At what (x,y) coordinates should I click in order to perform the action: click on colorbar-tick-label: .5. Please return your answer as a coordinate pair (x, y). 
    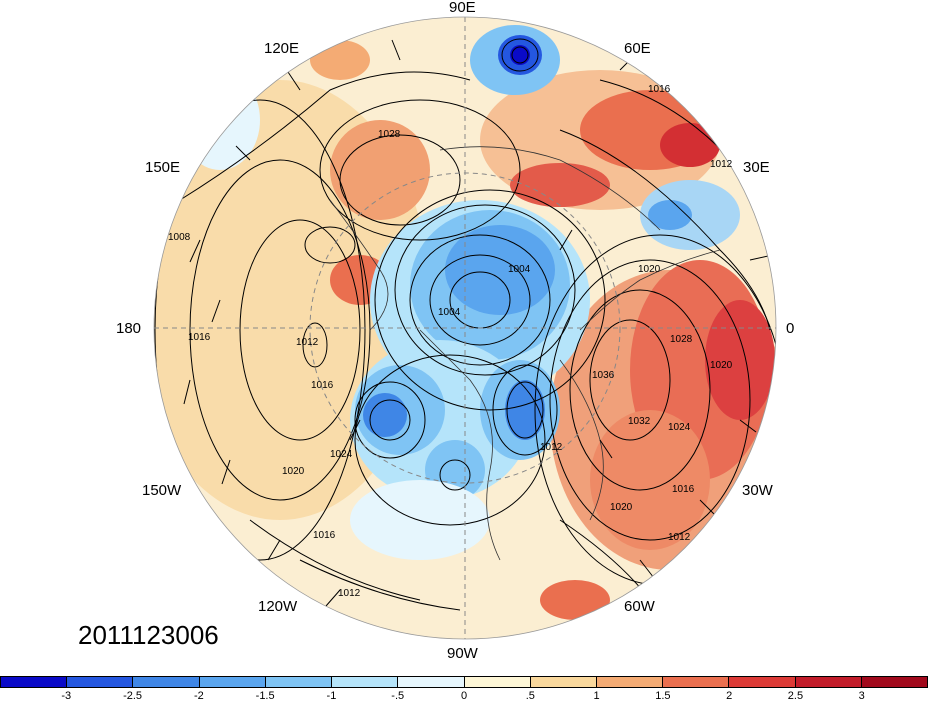
    Looking at the image, I should click on (530, 696).